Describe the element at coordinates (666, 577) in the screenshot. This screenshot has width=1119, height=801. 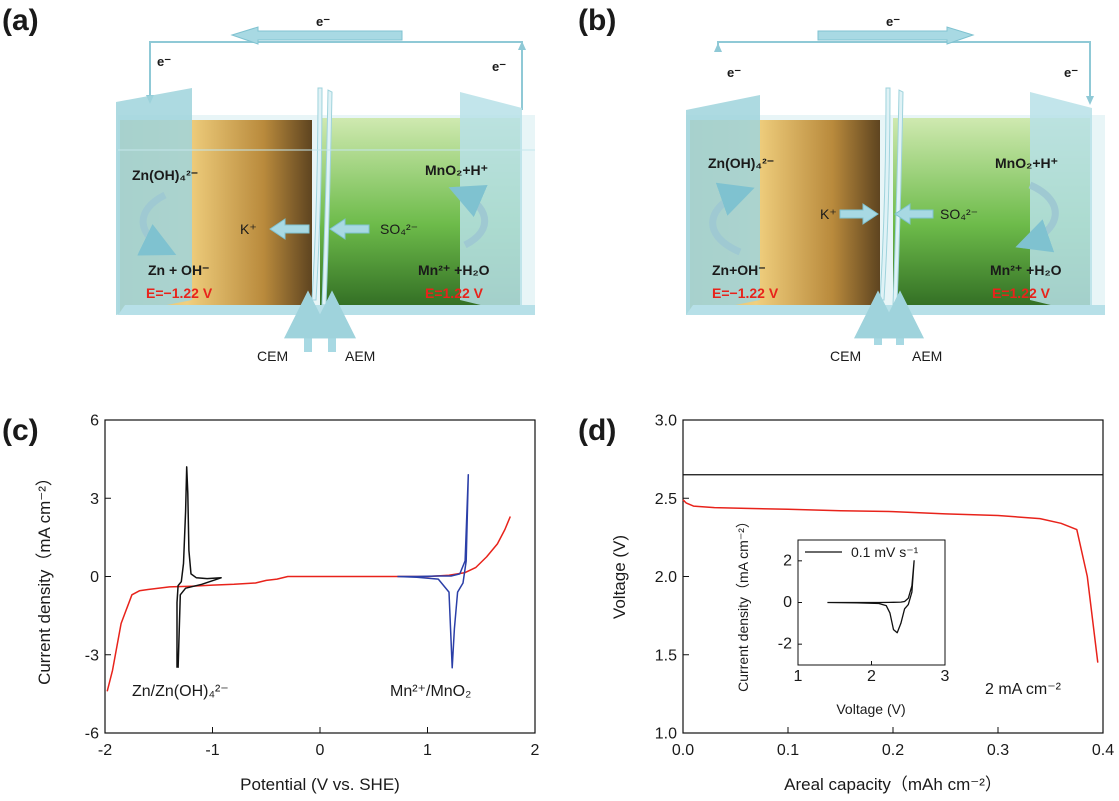
I see `y-tick-label: 2.0` at that location.